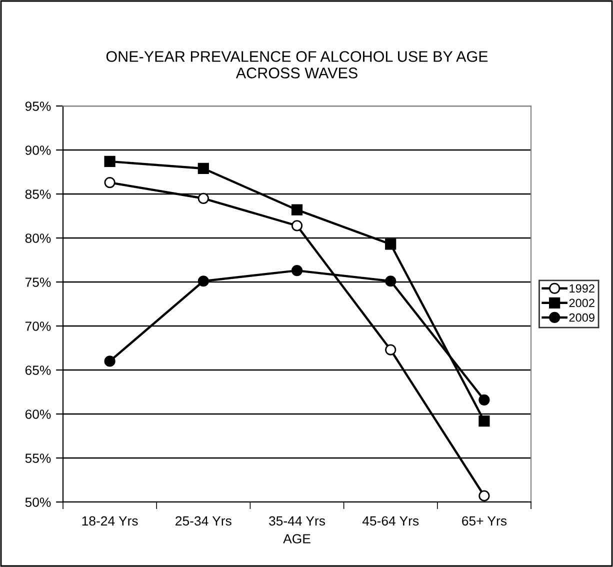 The image size is (613, 567). What do you see at coordinates (581, 303) in the screenshot?
I see `legend-label: 2002` at bounding box center [581, 303].